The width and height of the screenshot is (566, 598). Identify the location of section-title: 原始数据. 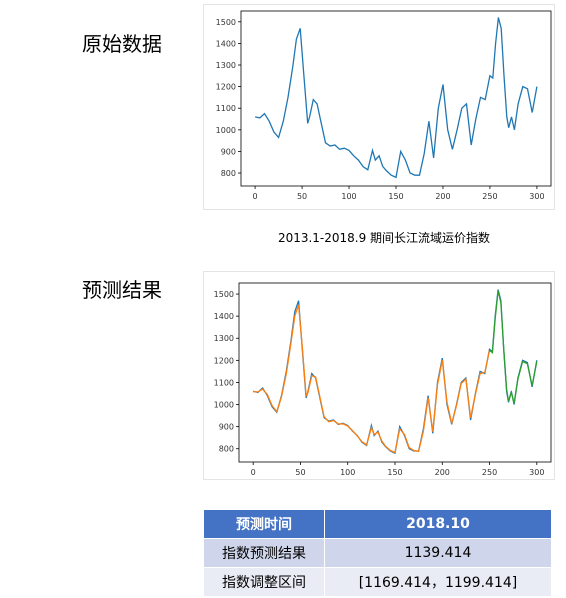
(122, 44).